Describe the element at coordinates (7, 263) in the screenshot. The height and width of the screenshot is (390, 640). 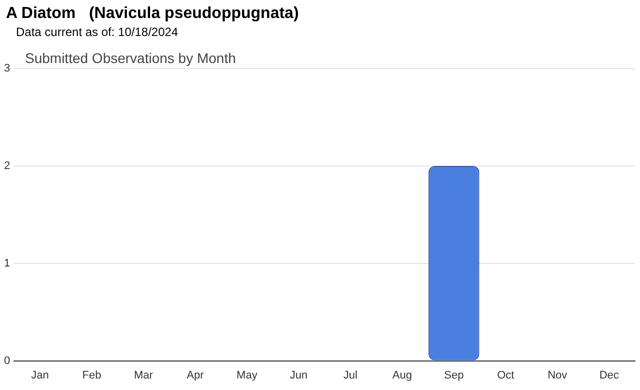
I see `y-tick-label: 1` at that location.